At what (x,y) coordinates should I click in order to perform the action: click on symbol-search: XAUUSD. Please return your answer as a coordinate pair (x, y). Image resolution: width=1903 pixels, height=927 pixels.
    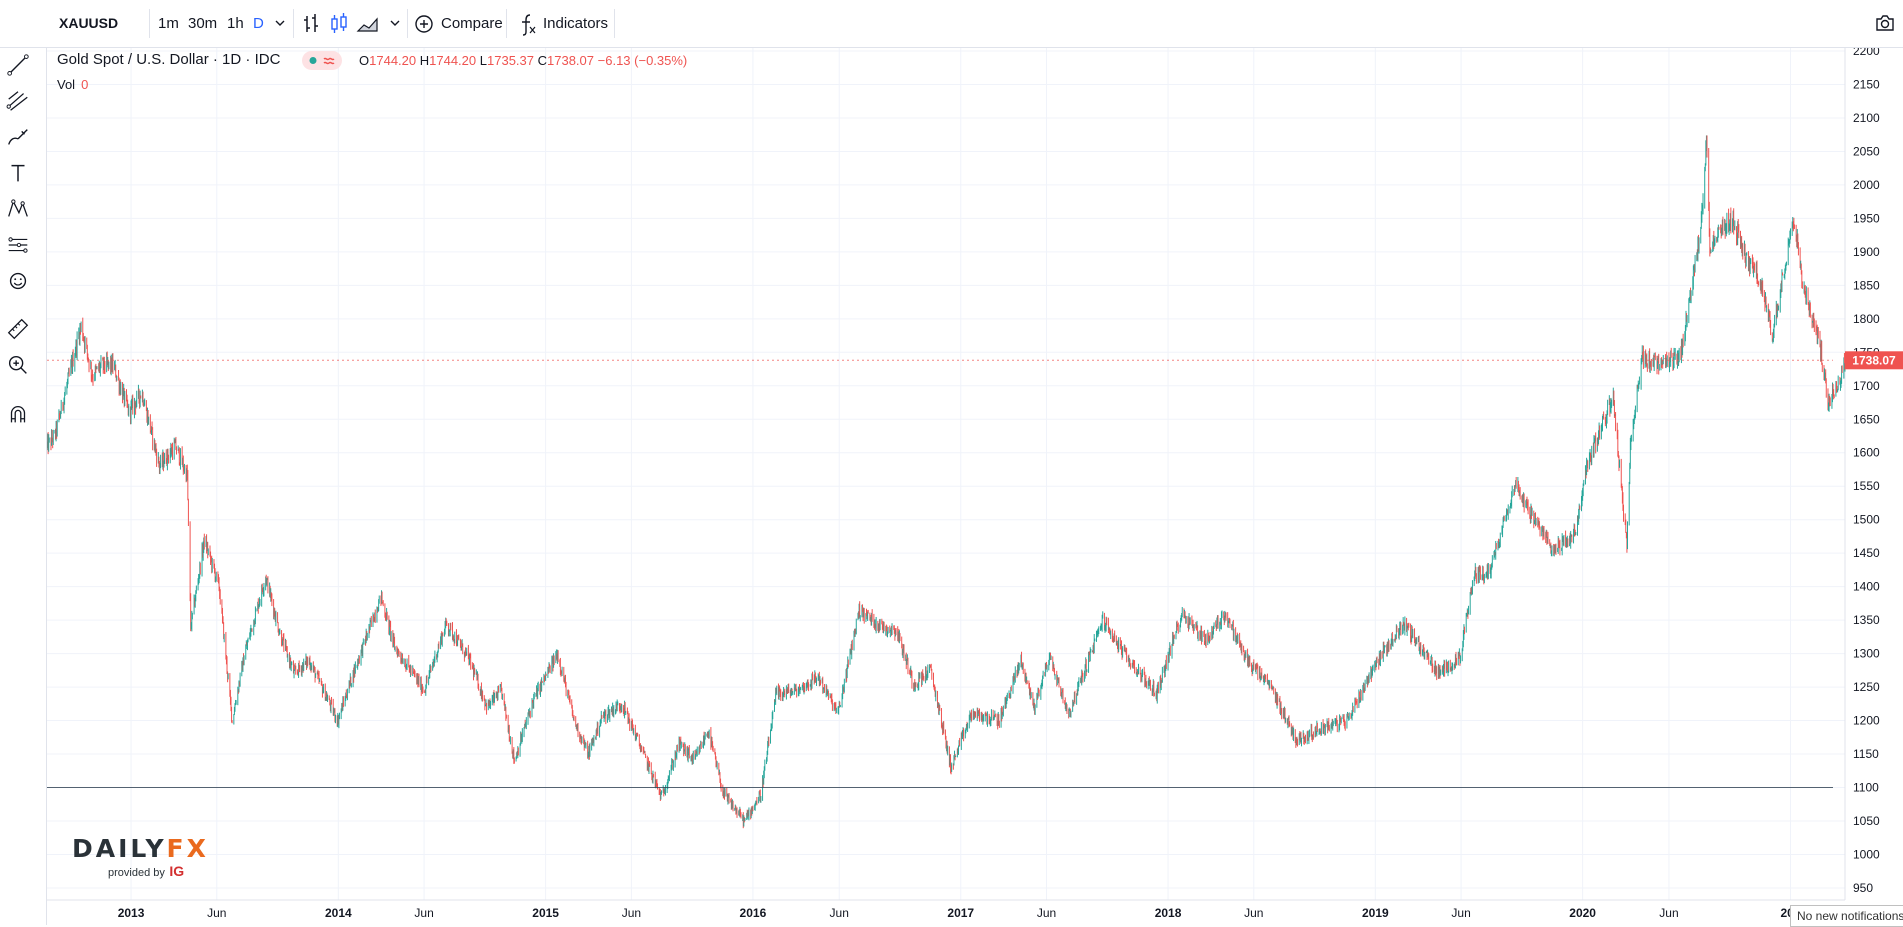
    Looking at the image, I should click on (89, 23).